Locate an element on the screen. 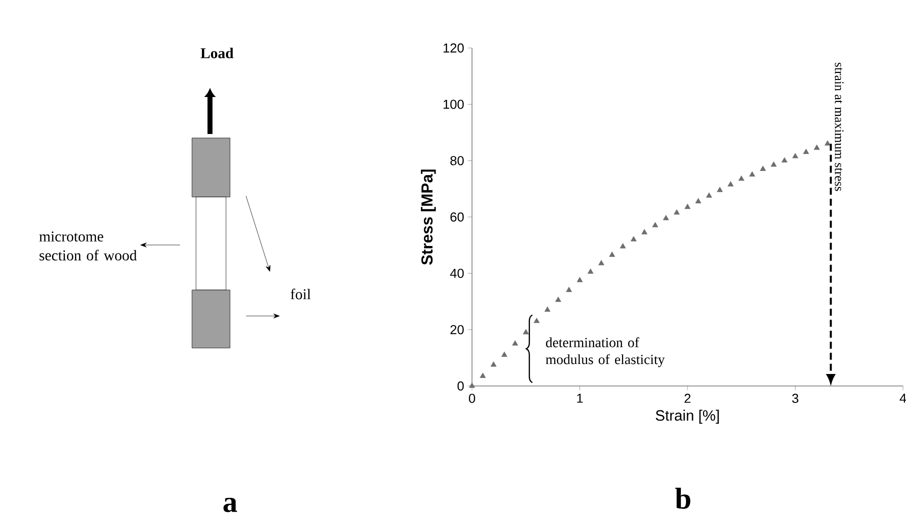 The height and width of the screenshot is (532, 906). y-tick-label: 80 is located at coordinates (457, 161).